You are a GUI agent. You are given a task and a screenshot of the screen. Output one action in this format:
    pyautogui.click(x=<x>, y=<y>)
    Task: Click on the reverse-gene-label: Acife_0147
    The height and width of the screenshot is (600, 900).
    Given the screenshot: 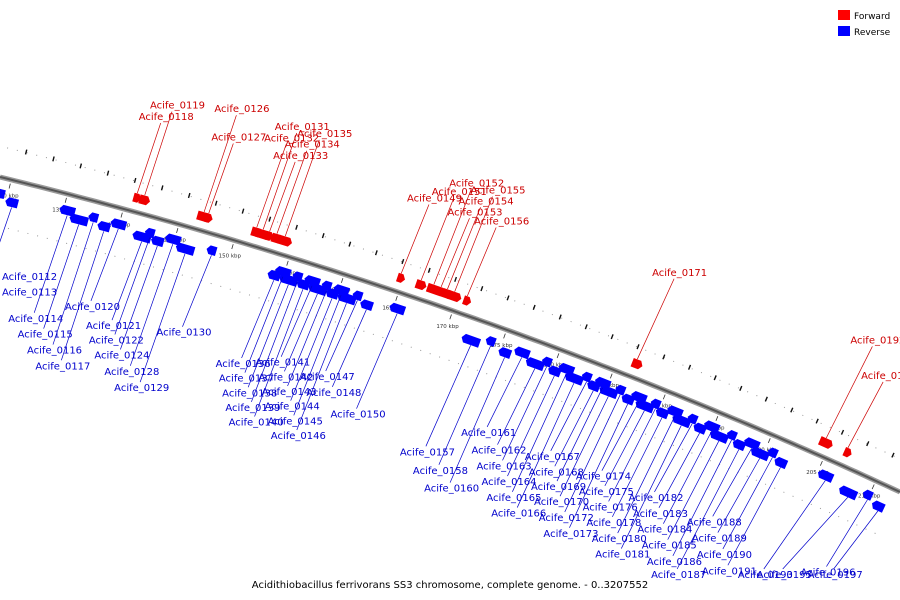 What is the action you would take?
    pyautogui.click(x=327, y=377)
    